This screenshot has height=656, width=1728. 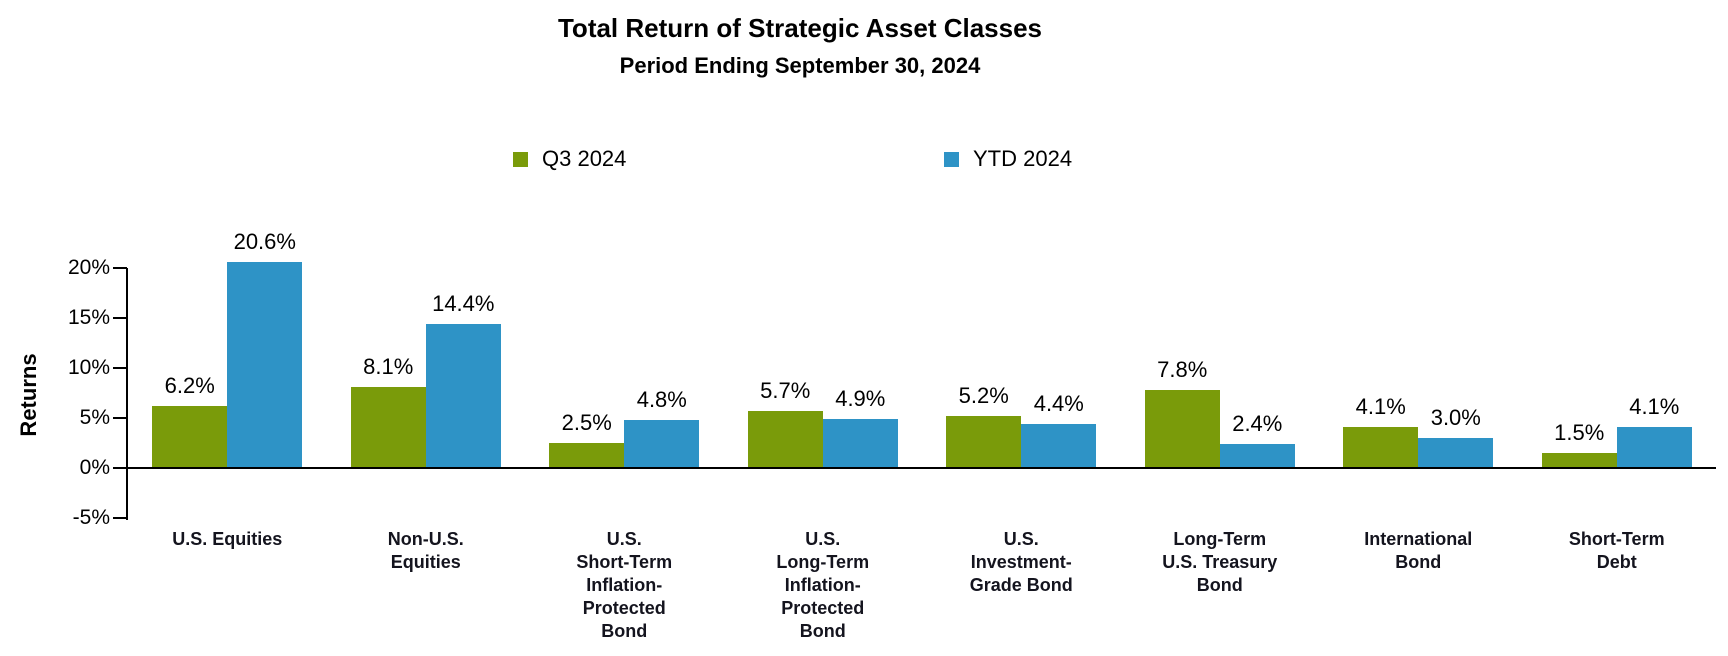 What do you see at coordinates (1059, 353) in the screenshot?
I see `bar-slot: 4.4%` at bounding box center [1059, 353].